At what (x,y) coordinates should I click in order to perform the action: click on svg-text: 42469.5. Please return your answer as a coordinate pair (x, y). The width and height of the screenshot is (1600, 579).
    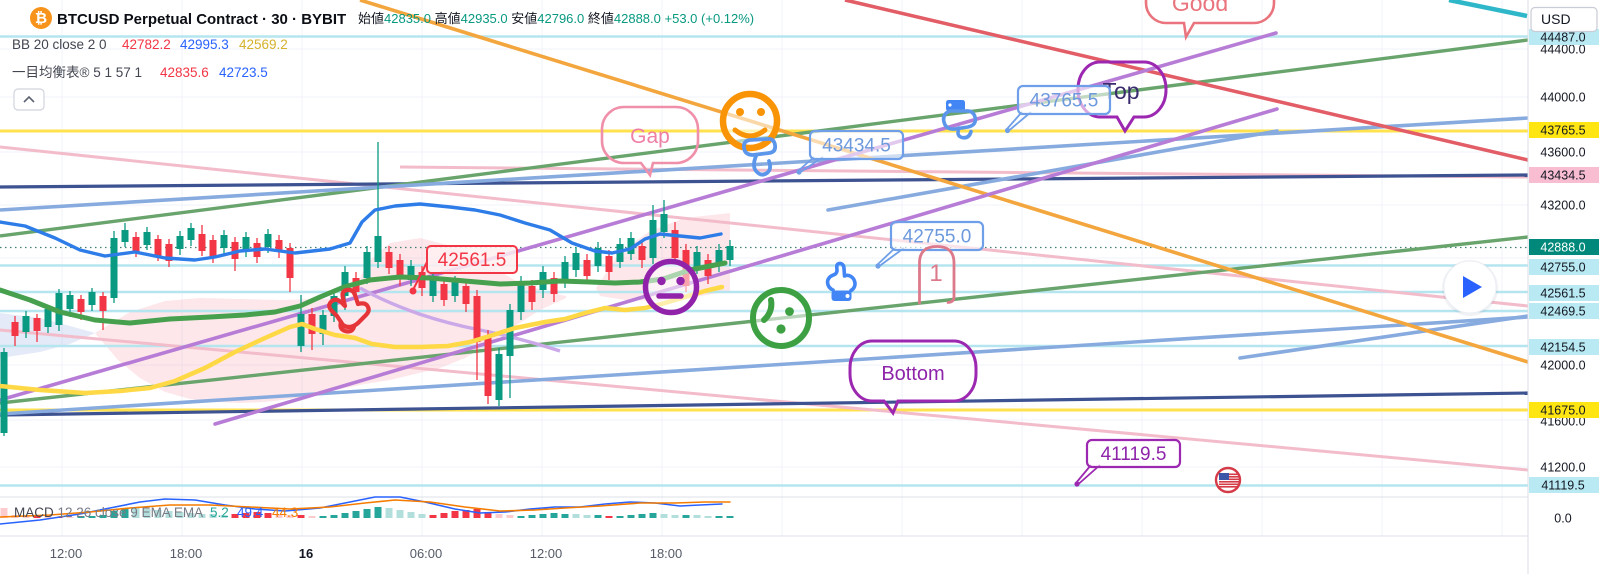
    Looking at the image, I should click on (1562, 312).